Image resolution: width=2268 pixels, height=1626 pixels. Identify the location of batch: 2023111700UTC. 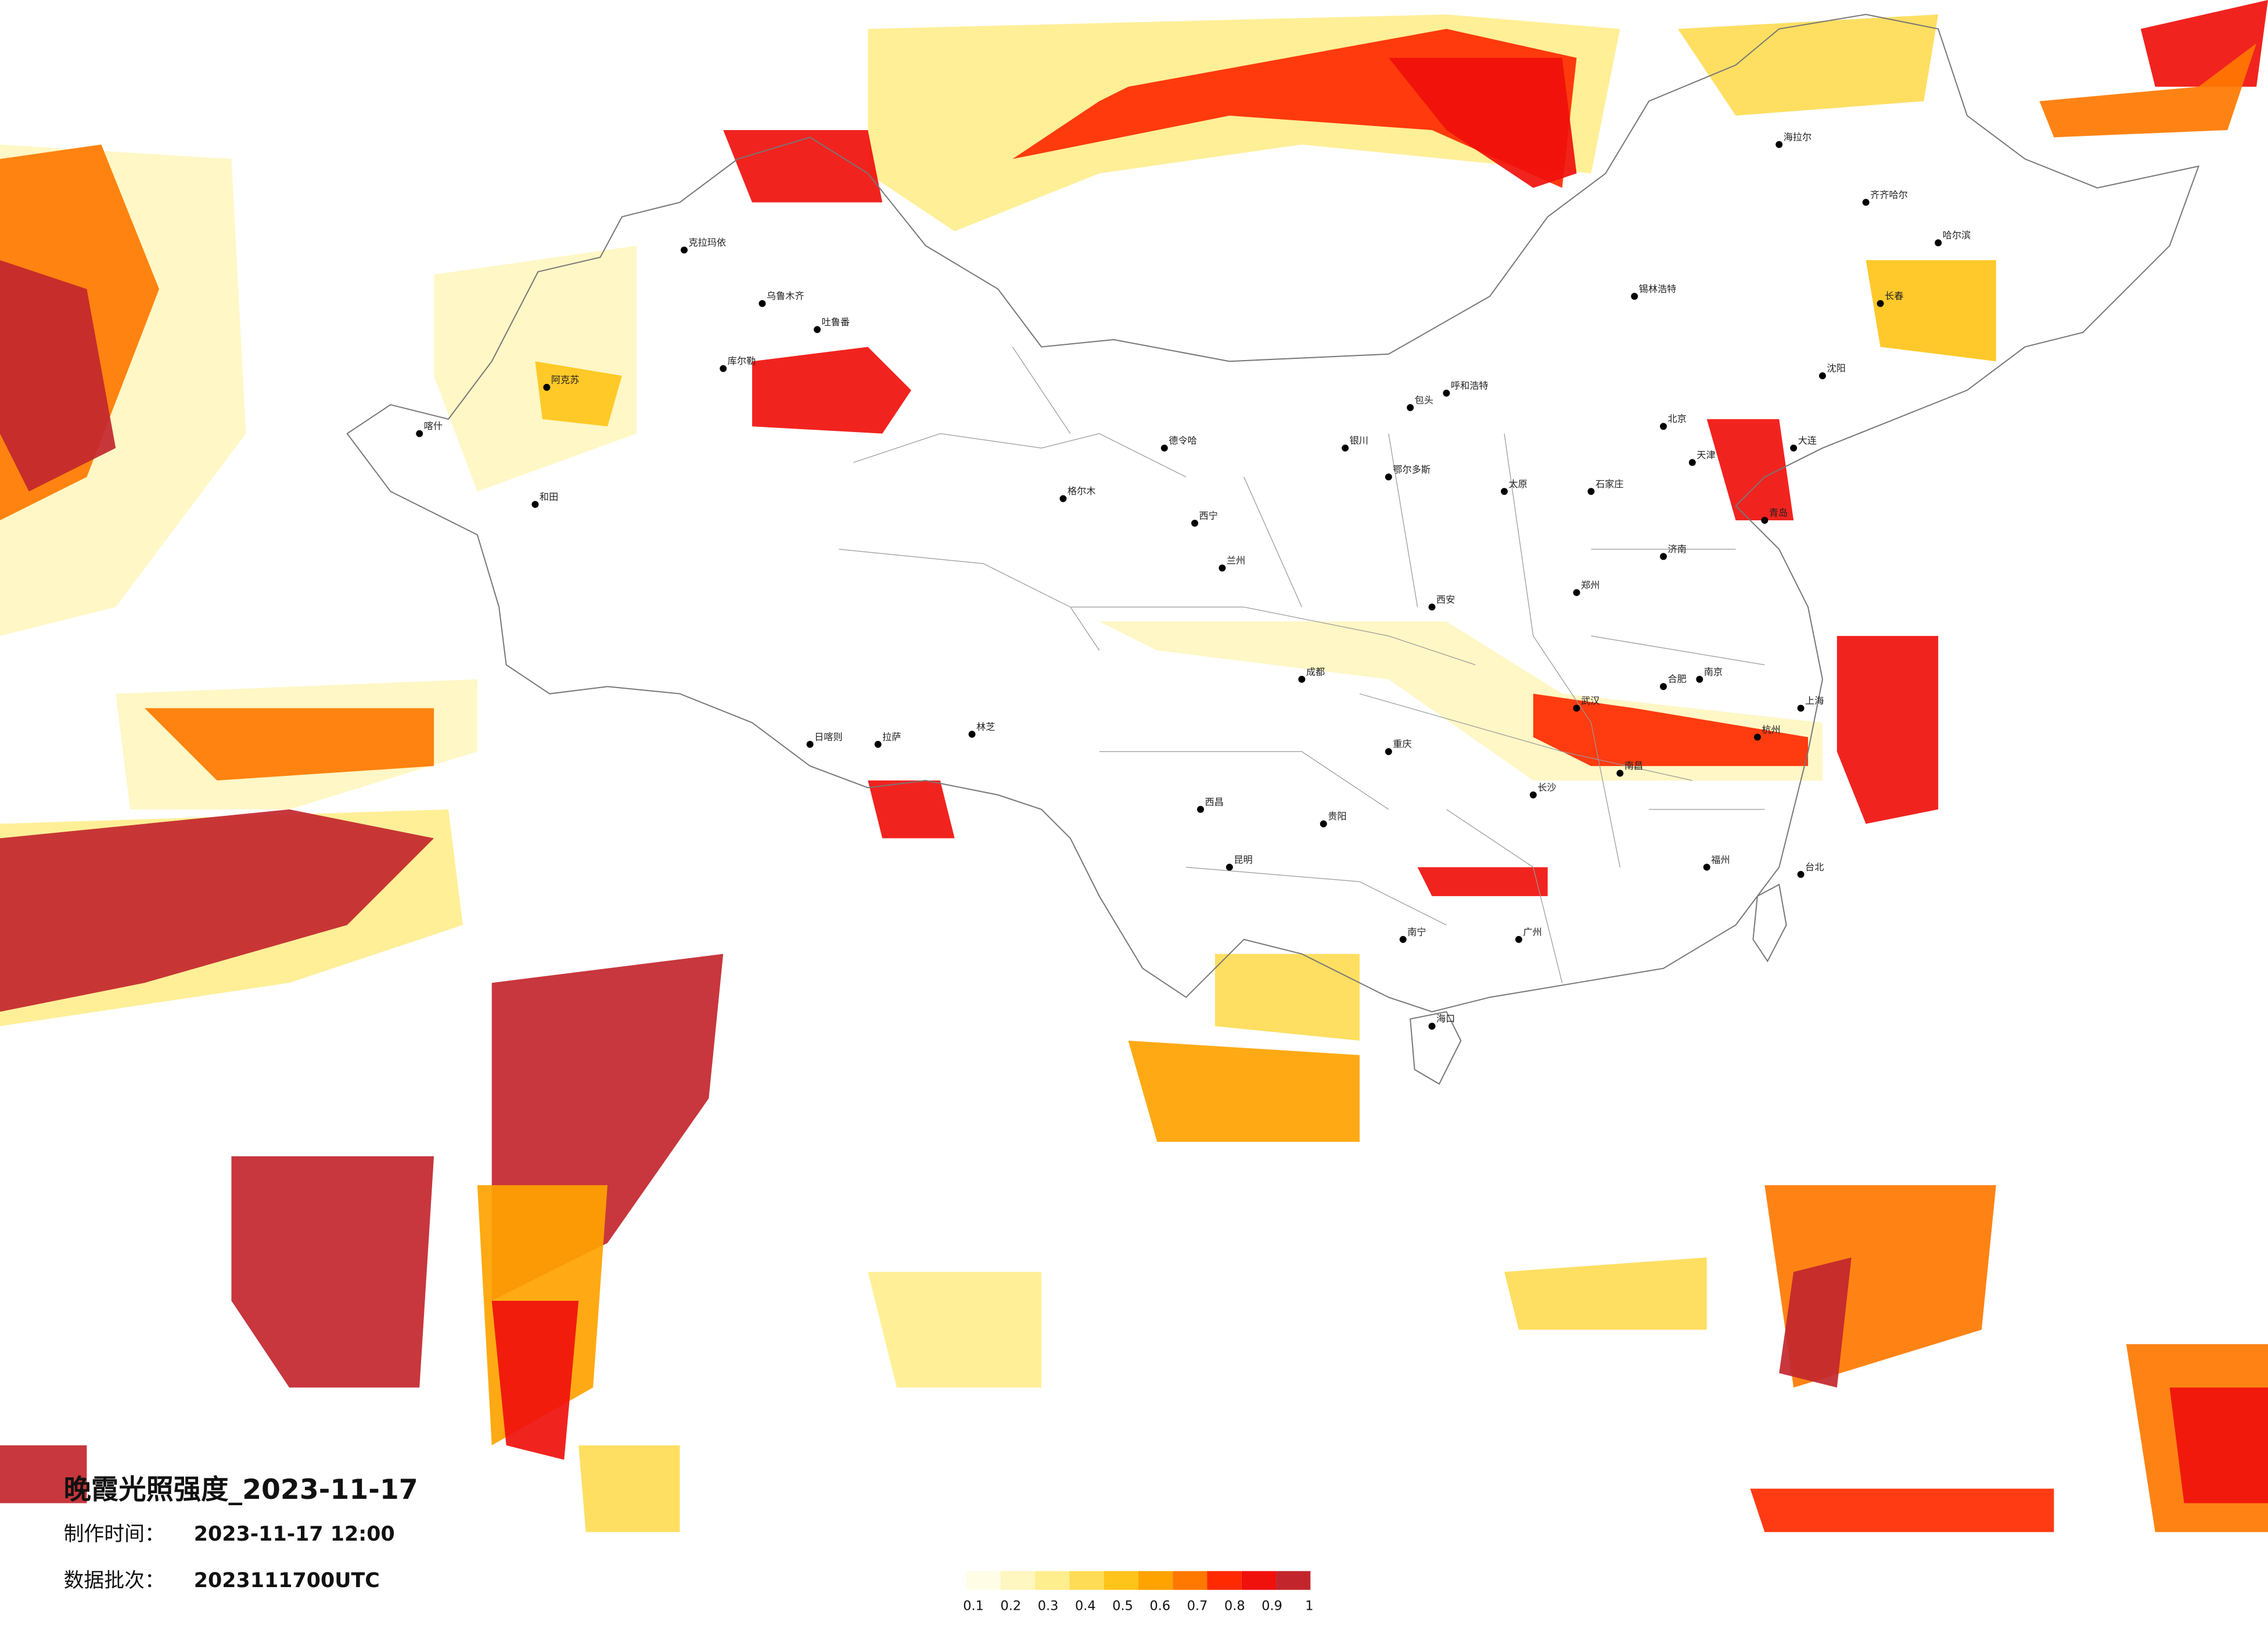
(287, 1581).